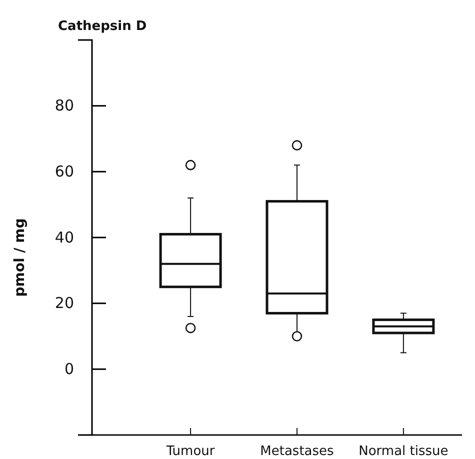 The width and height of the screenshot is (475, 459). I want to click on y-tick-label: 0, so click(69, 369).